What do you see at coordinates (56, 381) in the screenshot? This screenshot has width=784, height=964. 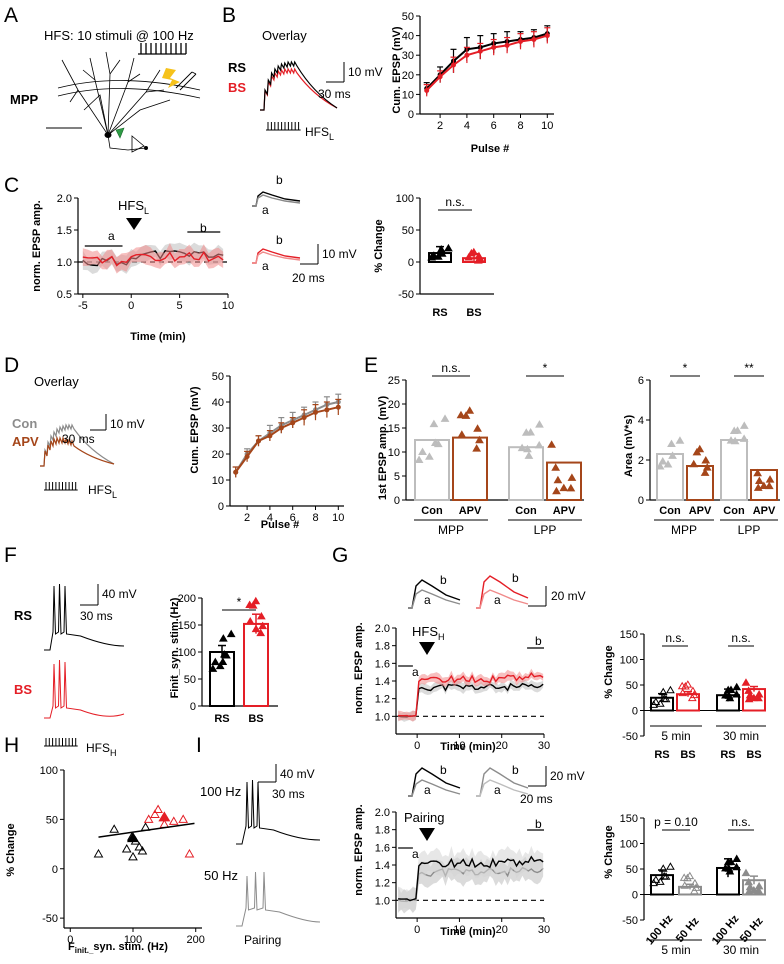 I see `overlay-label: Overlay` at bounding box center [56, 381].